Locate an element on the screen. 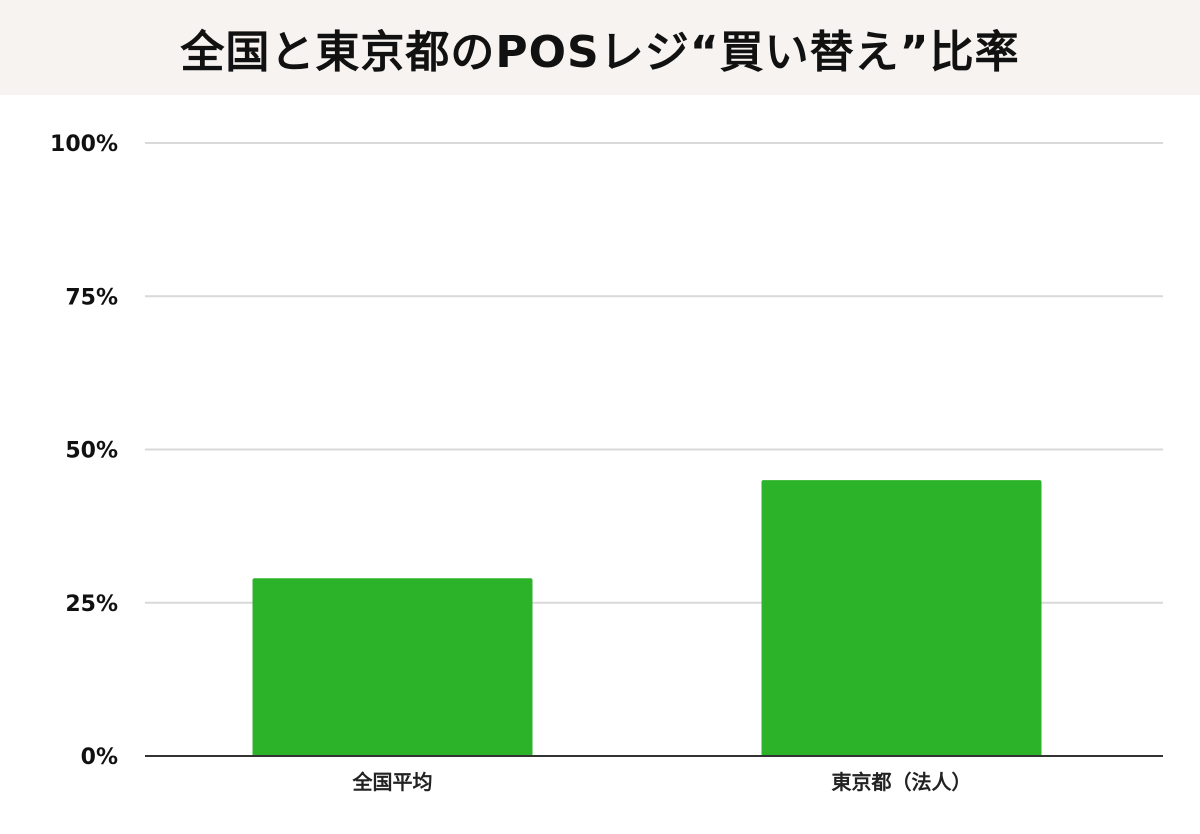  y-tick-label: 100% is located at coordinates (84, 144).